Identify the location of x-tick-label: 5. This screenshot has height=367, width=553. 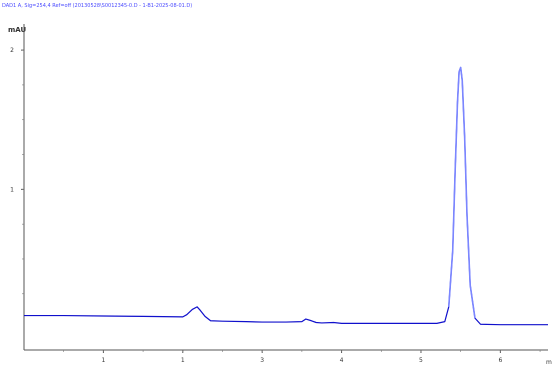
(421, 360).